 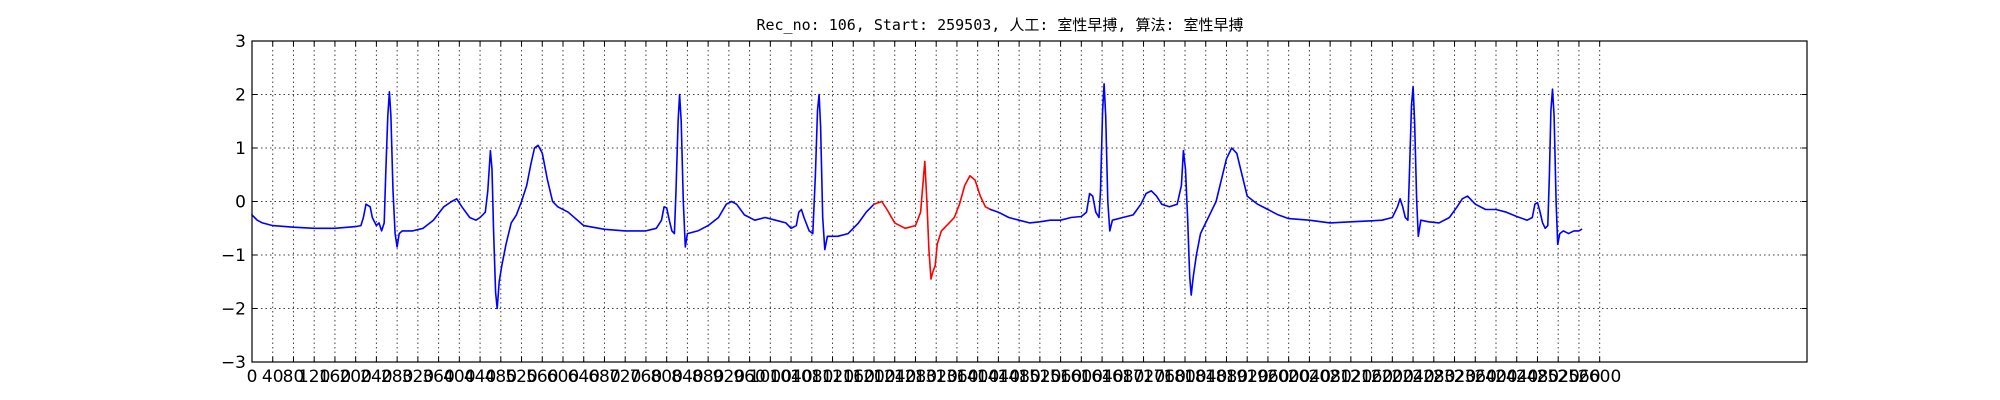 I want to click on x-tick-label: 520, so click(x=521, y=377).